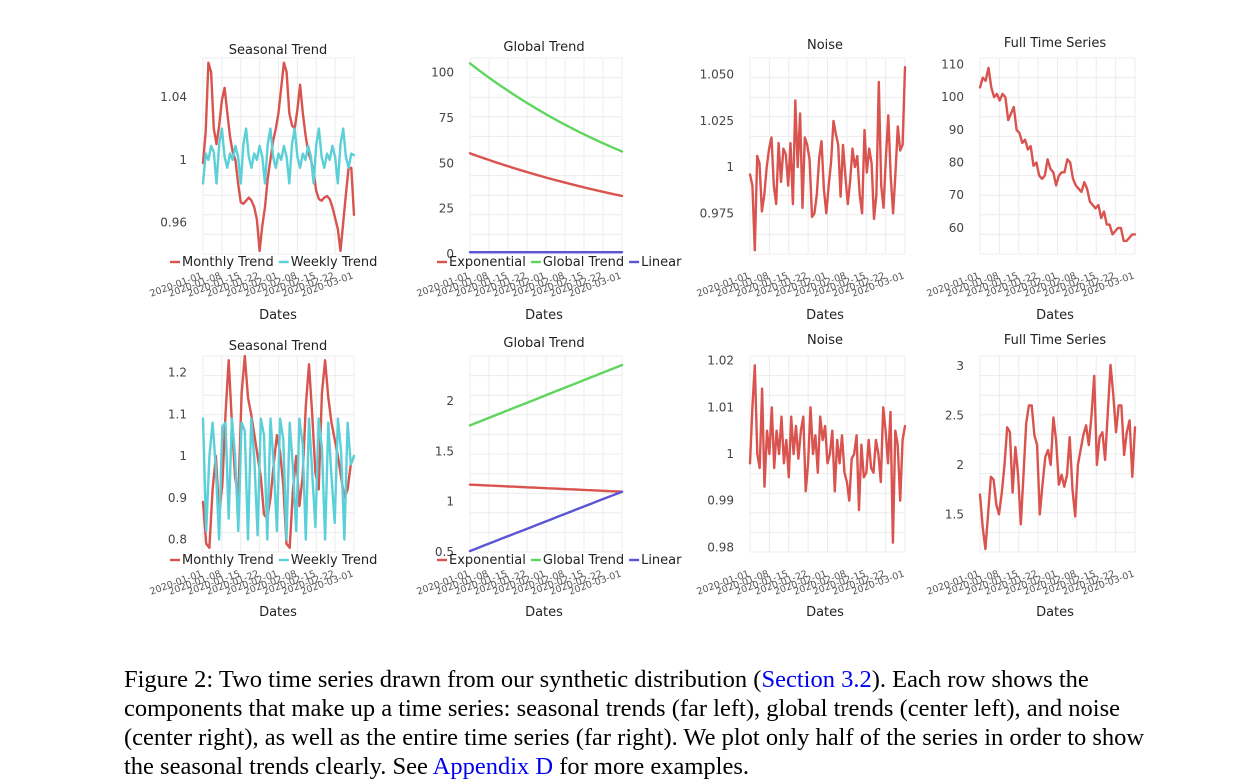  Describe the element at coordinates (446, 163) in the screenshot. I see `y-tick-label: 50` at that location.